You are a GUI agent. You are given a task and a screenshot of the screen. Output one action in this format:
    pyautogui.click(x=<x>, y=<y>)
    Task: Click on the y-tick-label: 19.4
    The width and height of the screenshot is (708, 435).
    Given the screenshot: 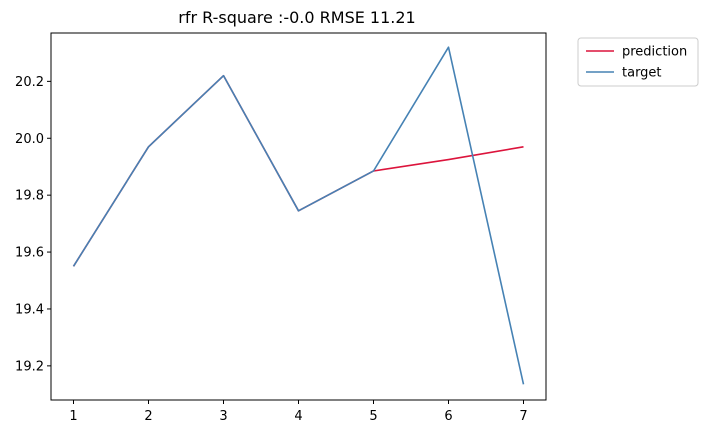 What is the action you would take?
    pyautogui.click(x=29, y=309)
    